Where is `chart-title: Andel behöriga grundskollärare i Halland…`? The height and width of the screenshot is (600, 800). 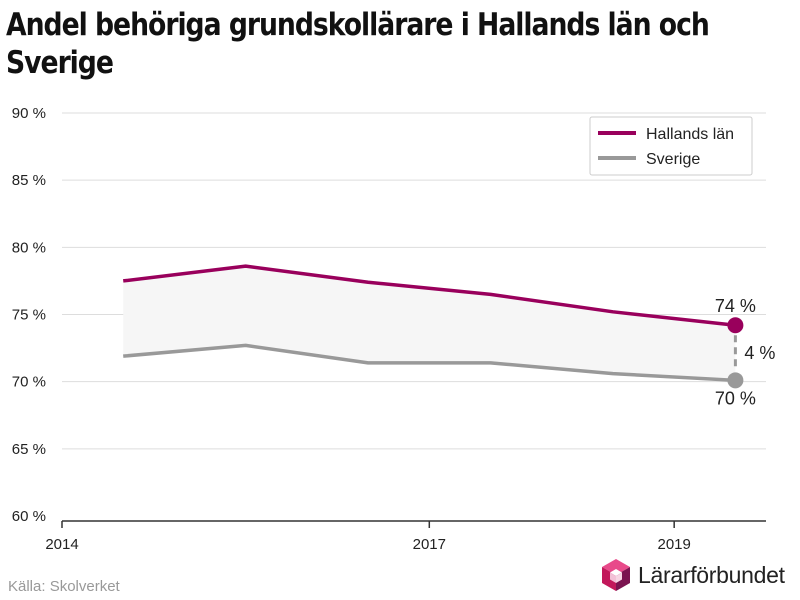
chart-title: Andel behöriga grundskollärare i Halland… is located at coordinates (358, 44).